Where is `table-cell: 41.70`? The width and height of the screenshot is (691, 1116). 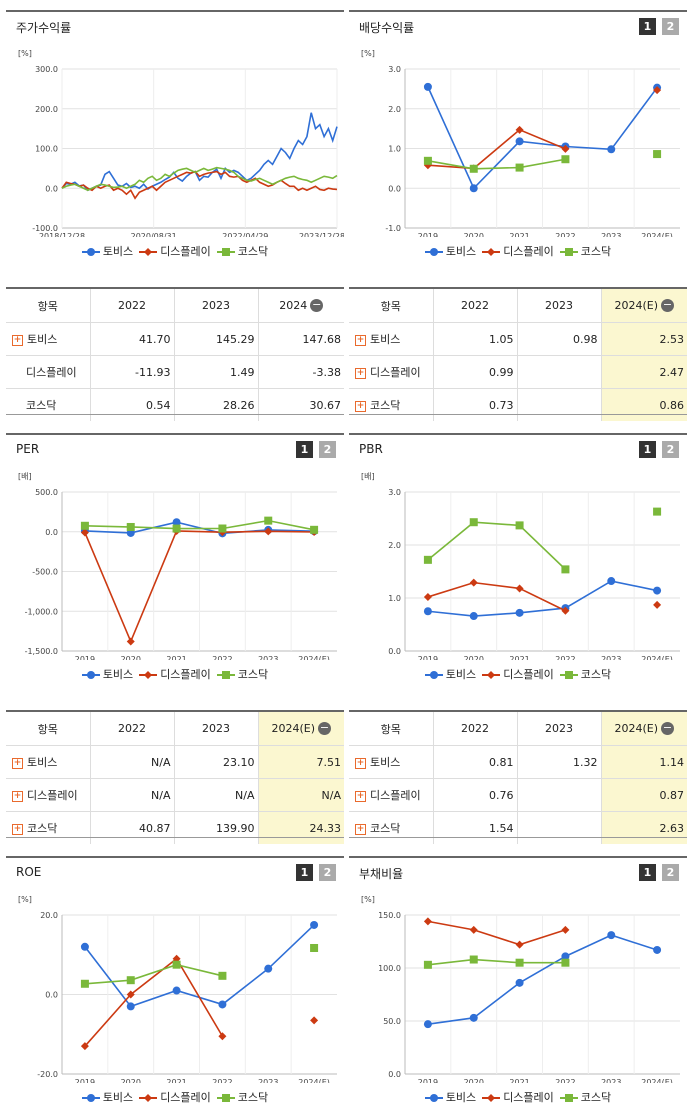 table-cell: 41.70 is located at coordinates (132, 339).